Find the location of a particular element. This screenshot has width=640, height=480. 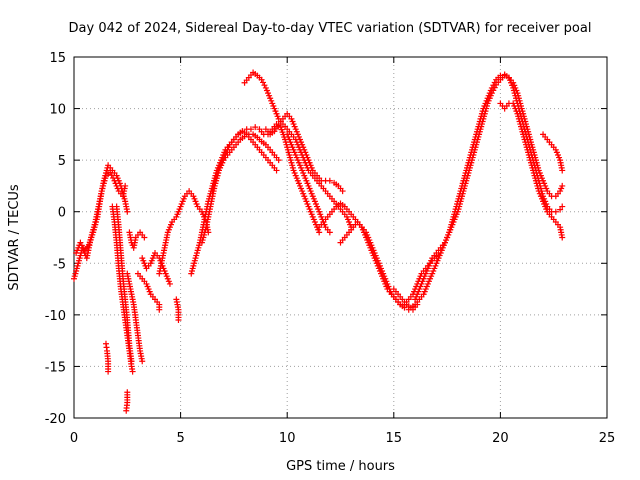

y-tick-label: 15 is located at coordinates (57, 58).